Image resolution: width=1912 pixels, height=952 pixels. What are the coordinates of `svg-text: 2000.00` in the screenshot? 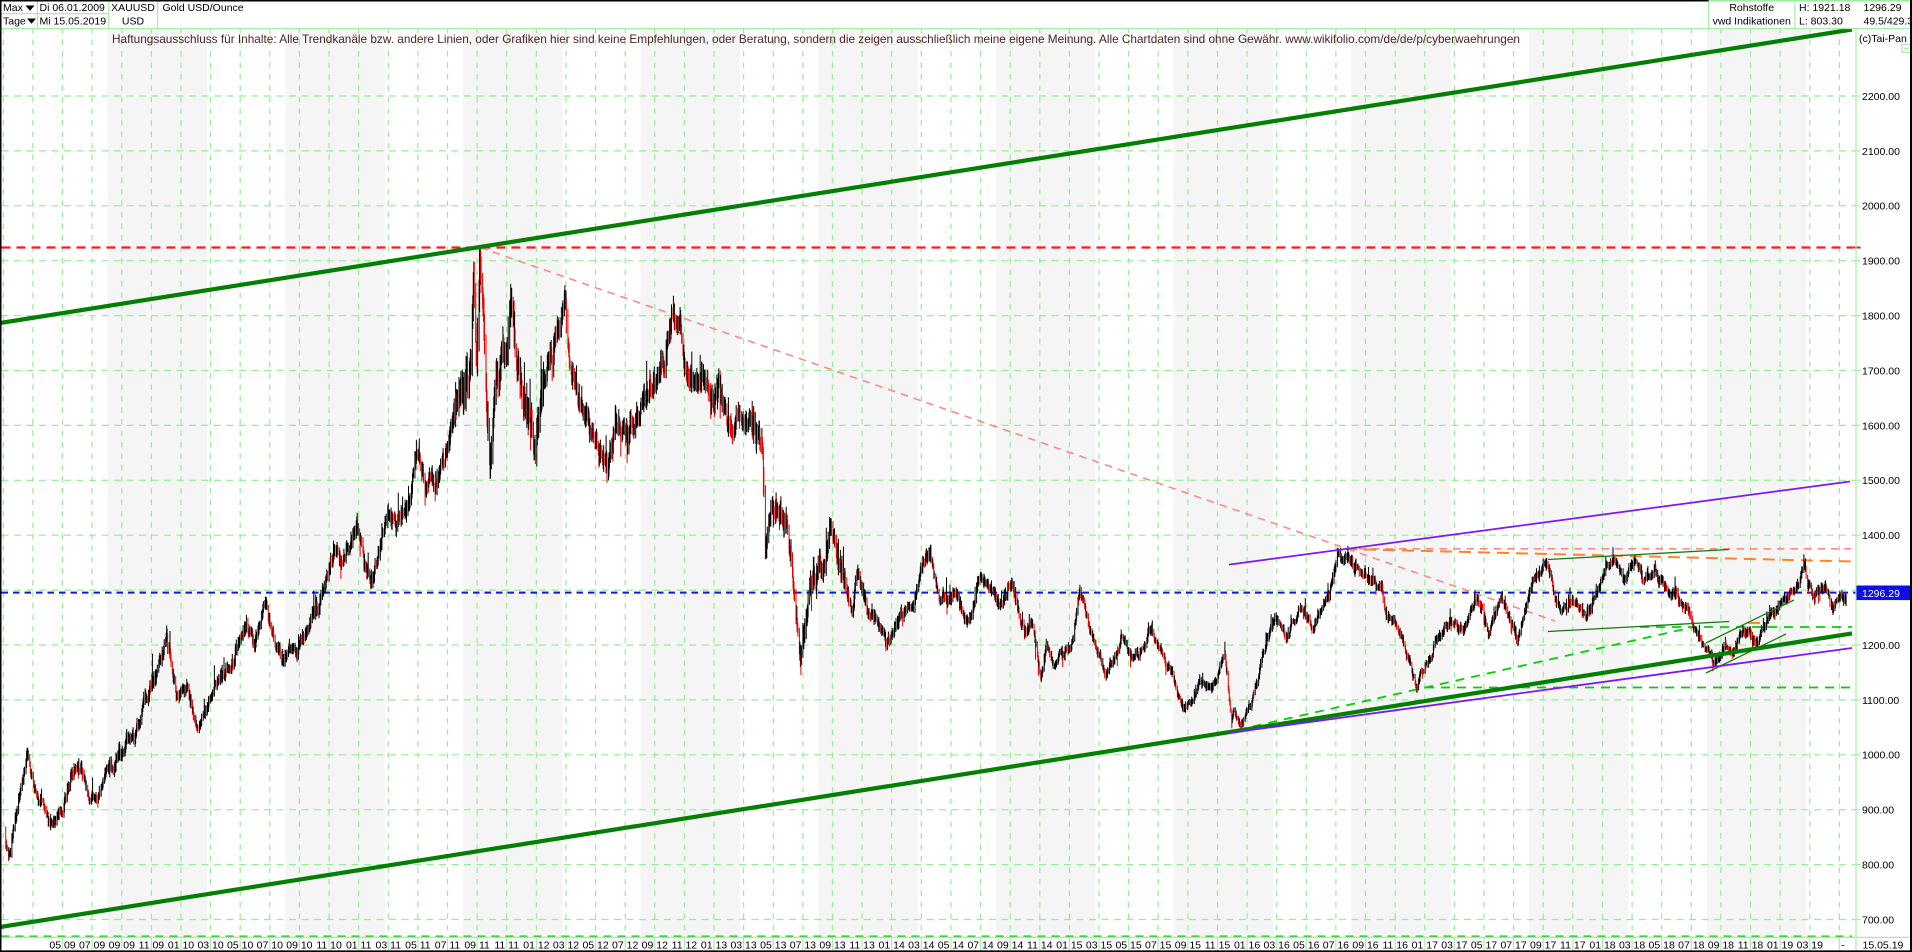 It's located at (1881, 207).